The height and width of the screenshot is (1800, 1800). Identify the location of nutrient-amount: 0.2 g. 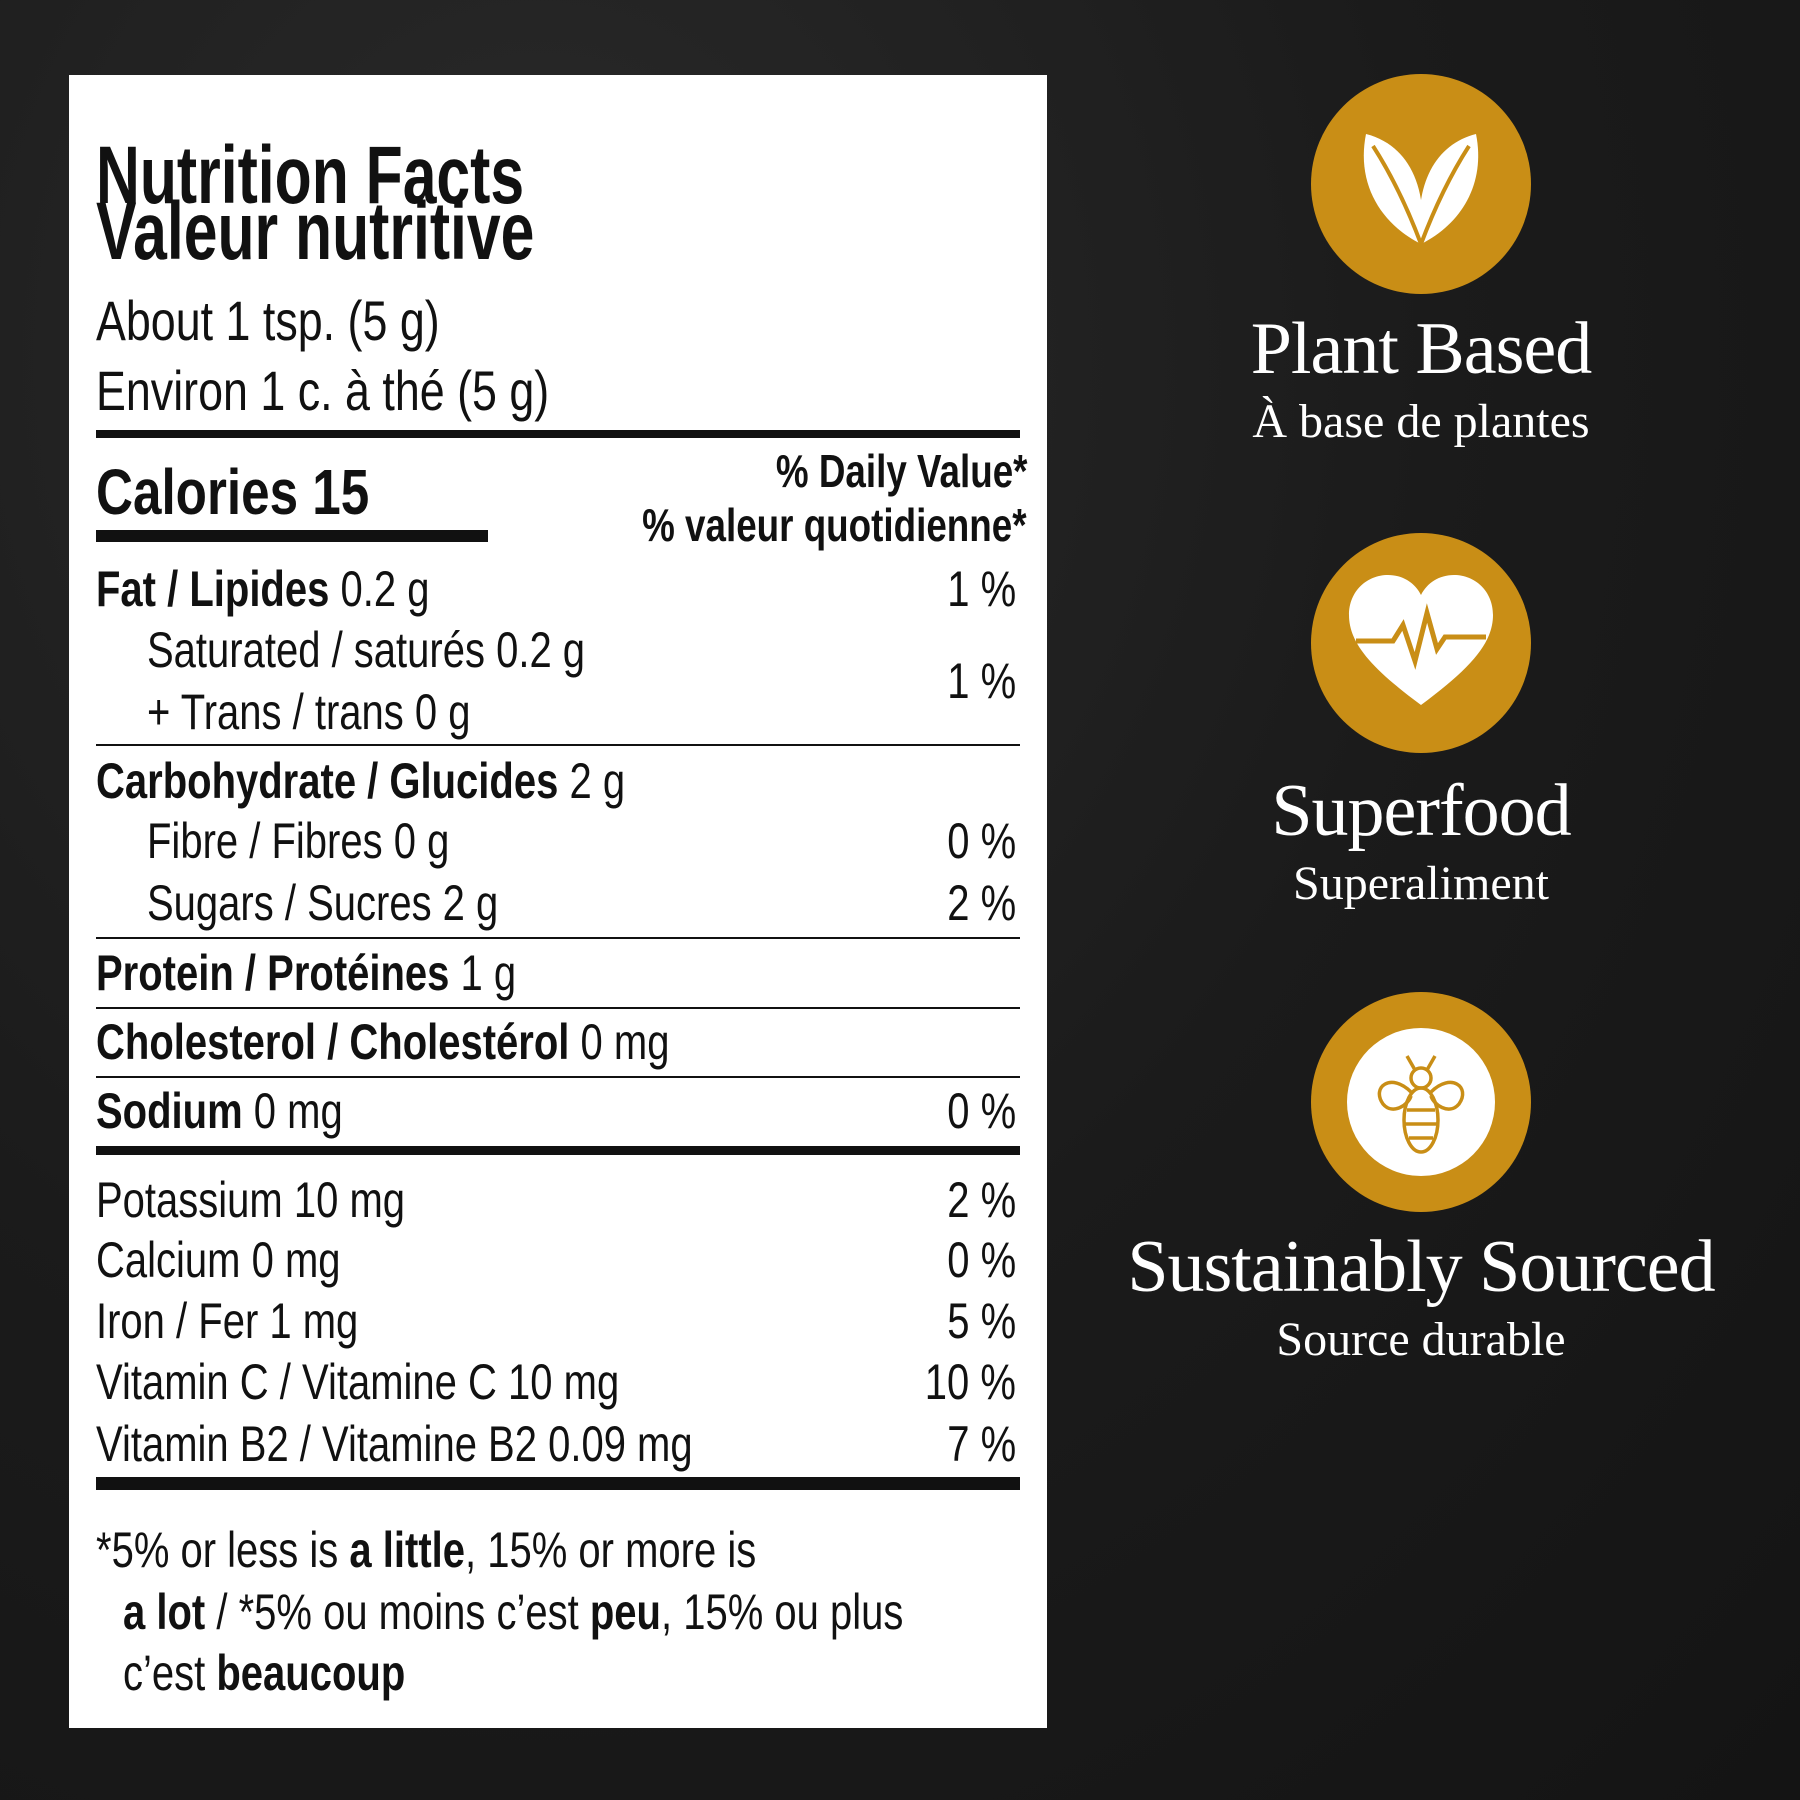
(385, 589).